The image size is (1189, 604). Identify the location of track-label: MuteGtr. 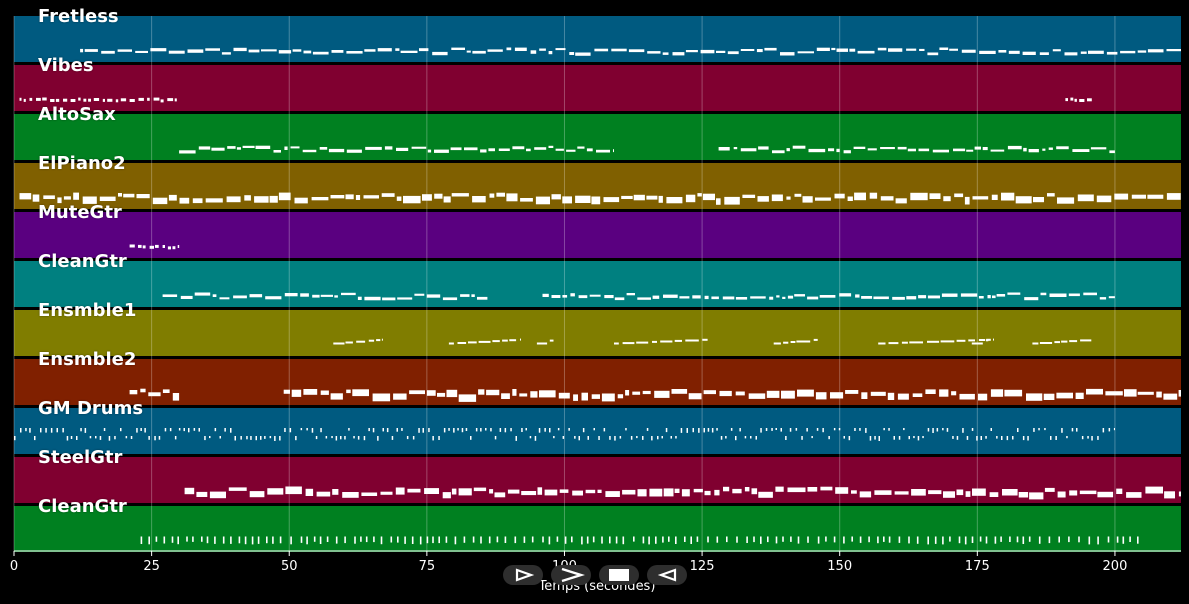
(80, 212).